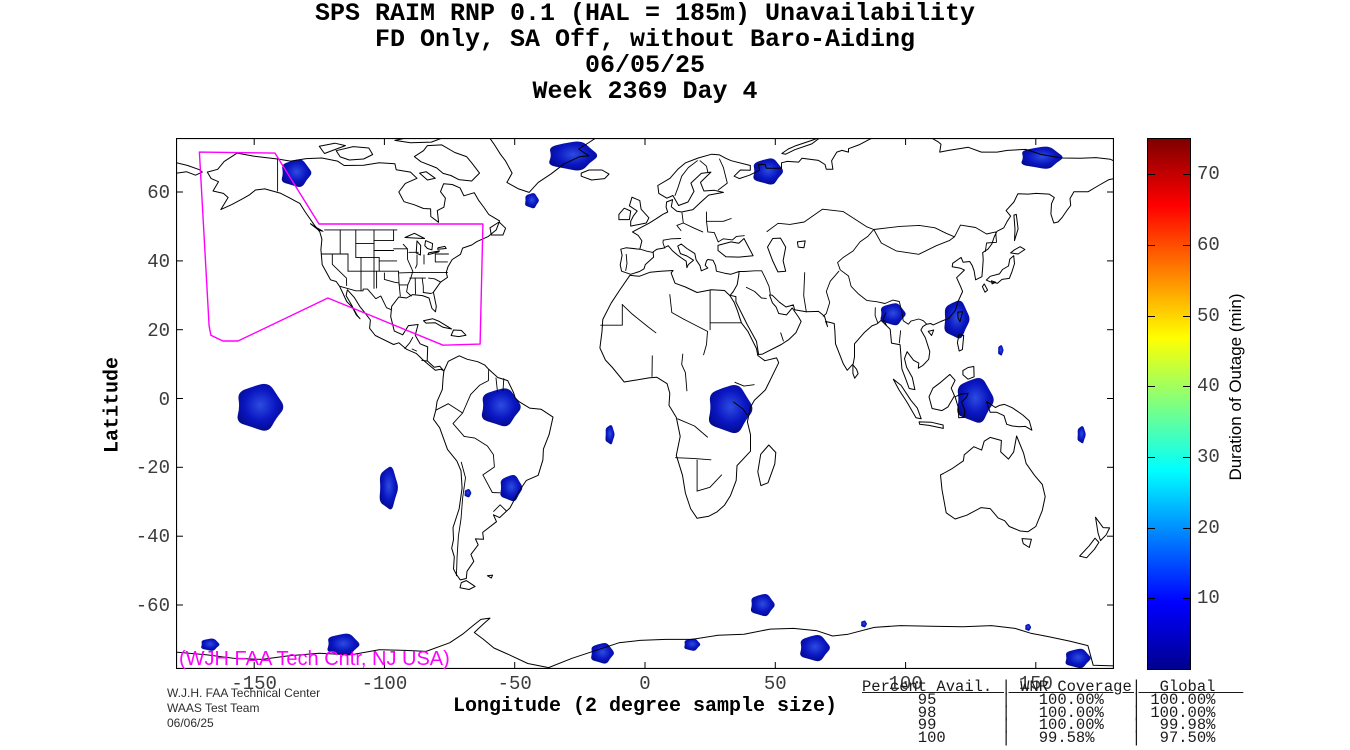 Image resolution: width=1350 pixels, height=750 pixels. What do you see at coordinates (1208, 386) in the screenshot?
I see `colorbar-tick-label: 40` at bounding box center [1208, 386].